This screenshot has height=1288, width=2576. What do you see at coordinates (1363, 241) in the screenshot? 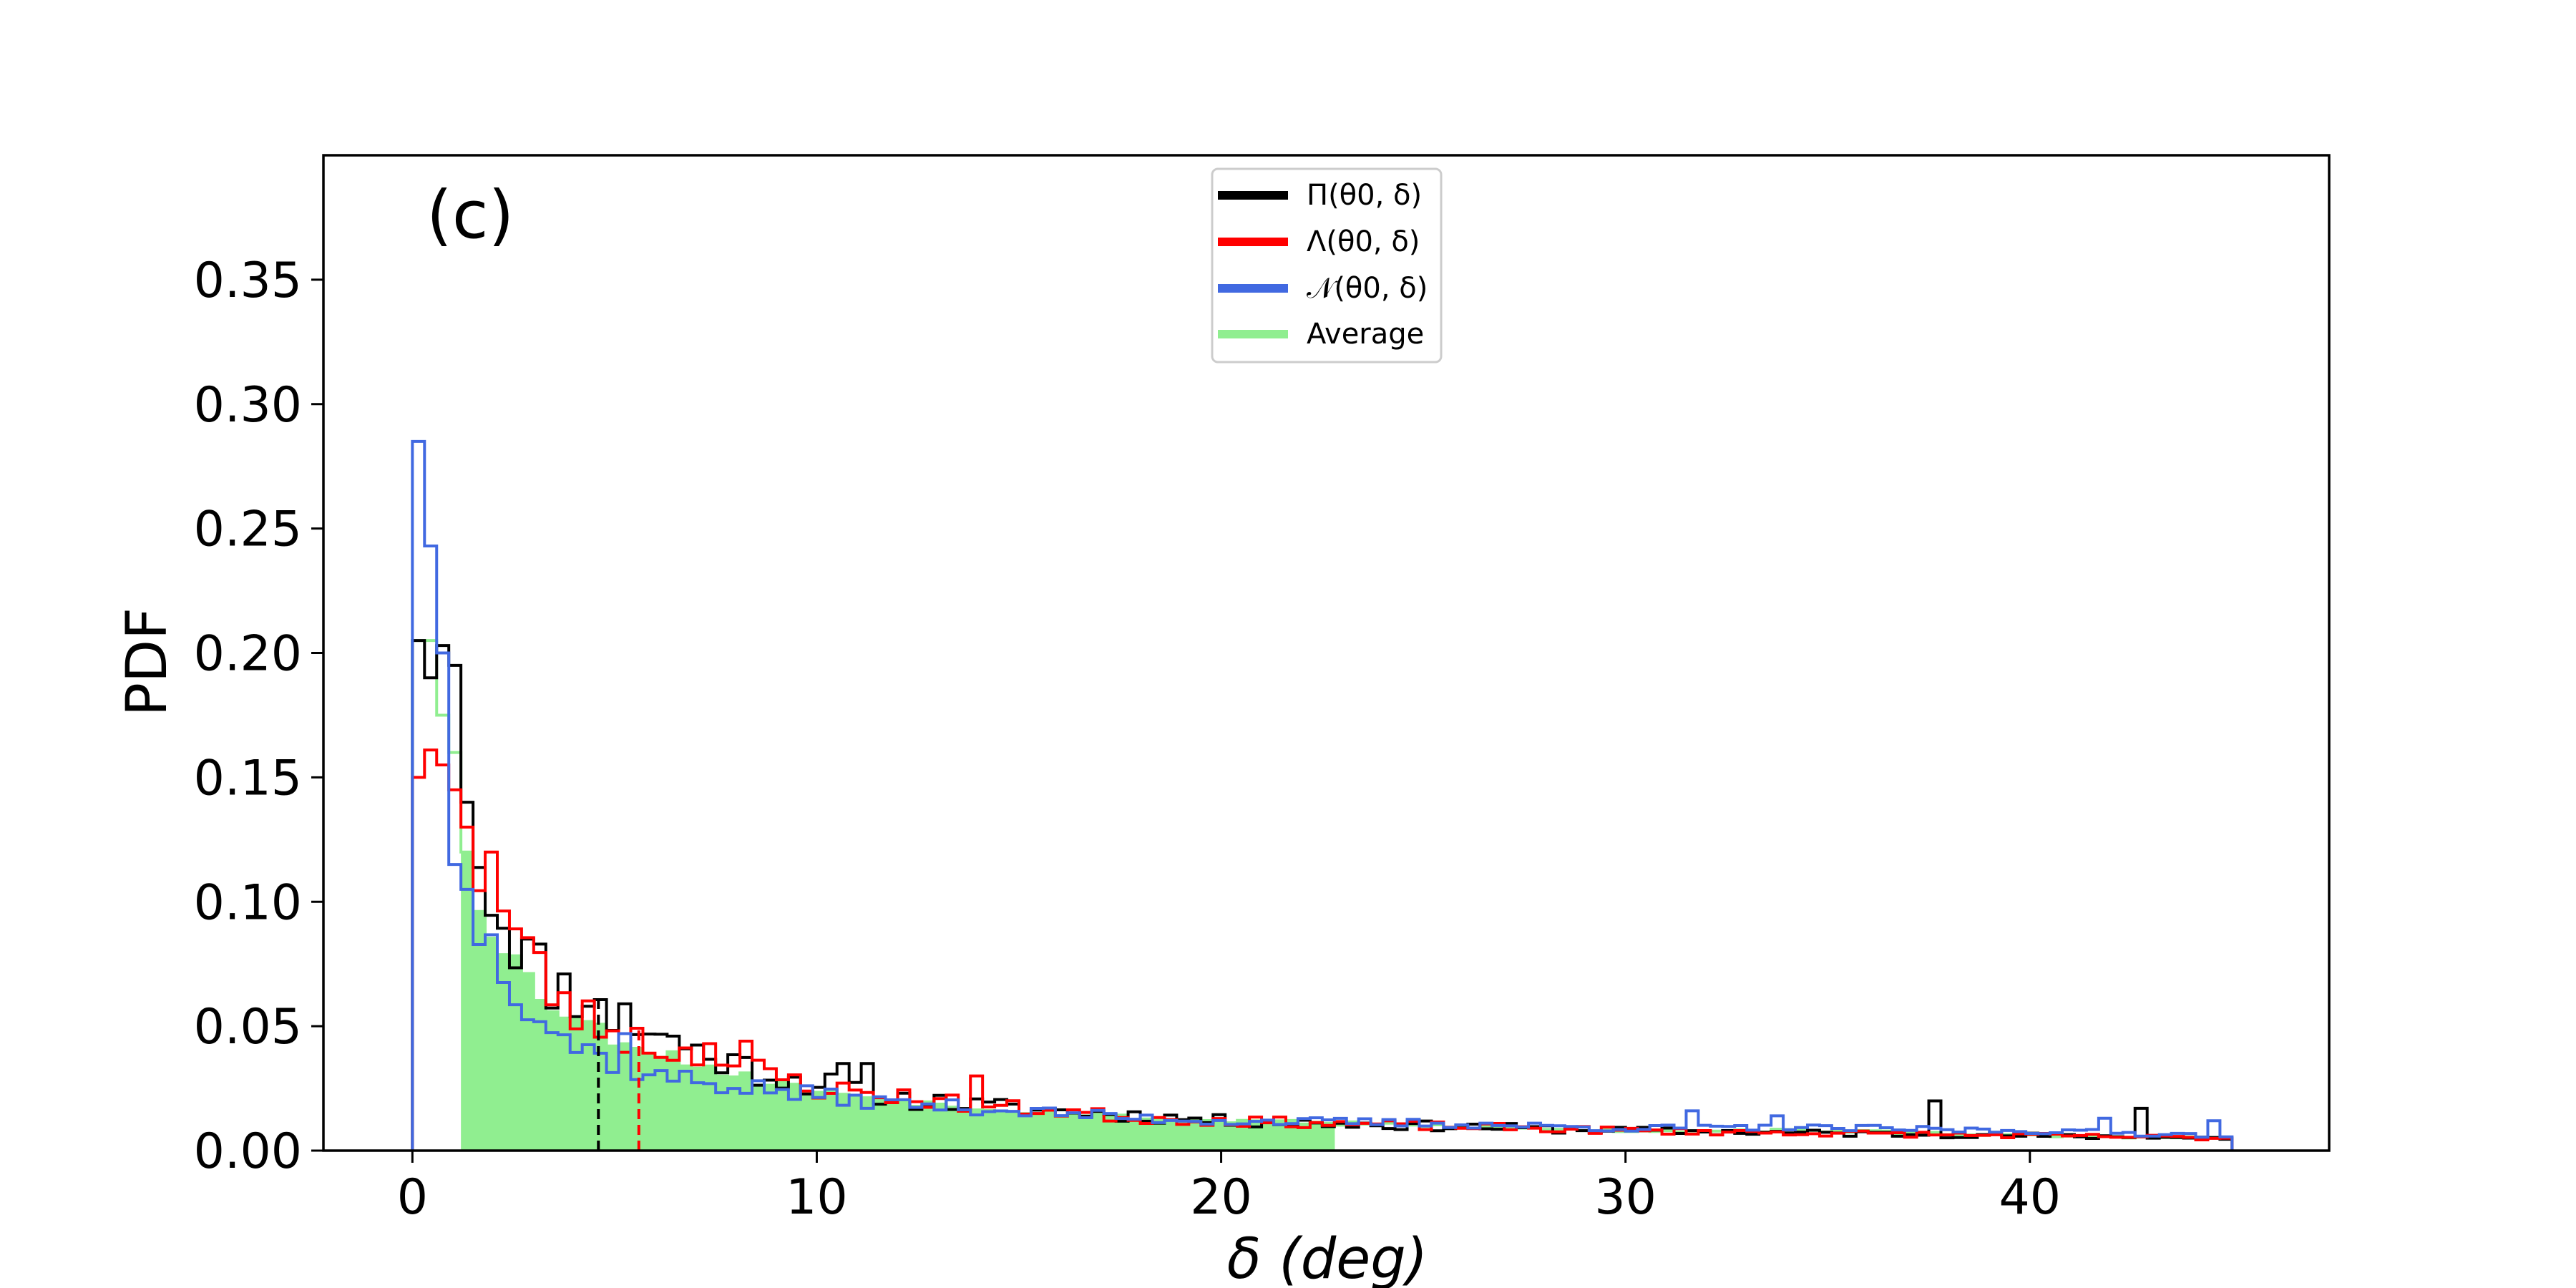
I see `legend-label-lambda: Λ(θ0, δ)` at bounding box center [1363, 241].